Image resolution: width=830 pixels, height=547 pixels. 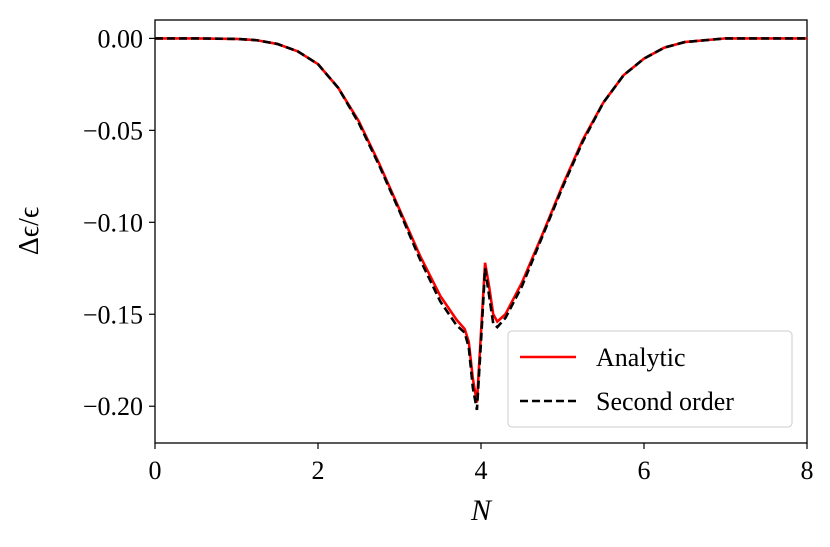 I want to click on legend-label: Second order, so click(x=665, y=401).